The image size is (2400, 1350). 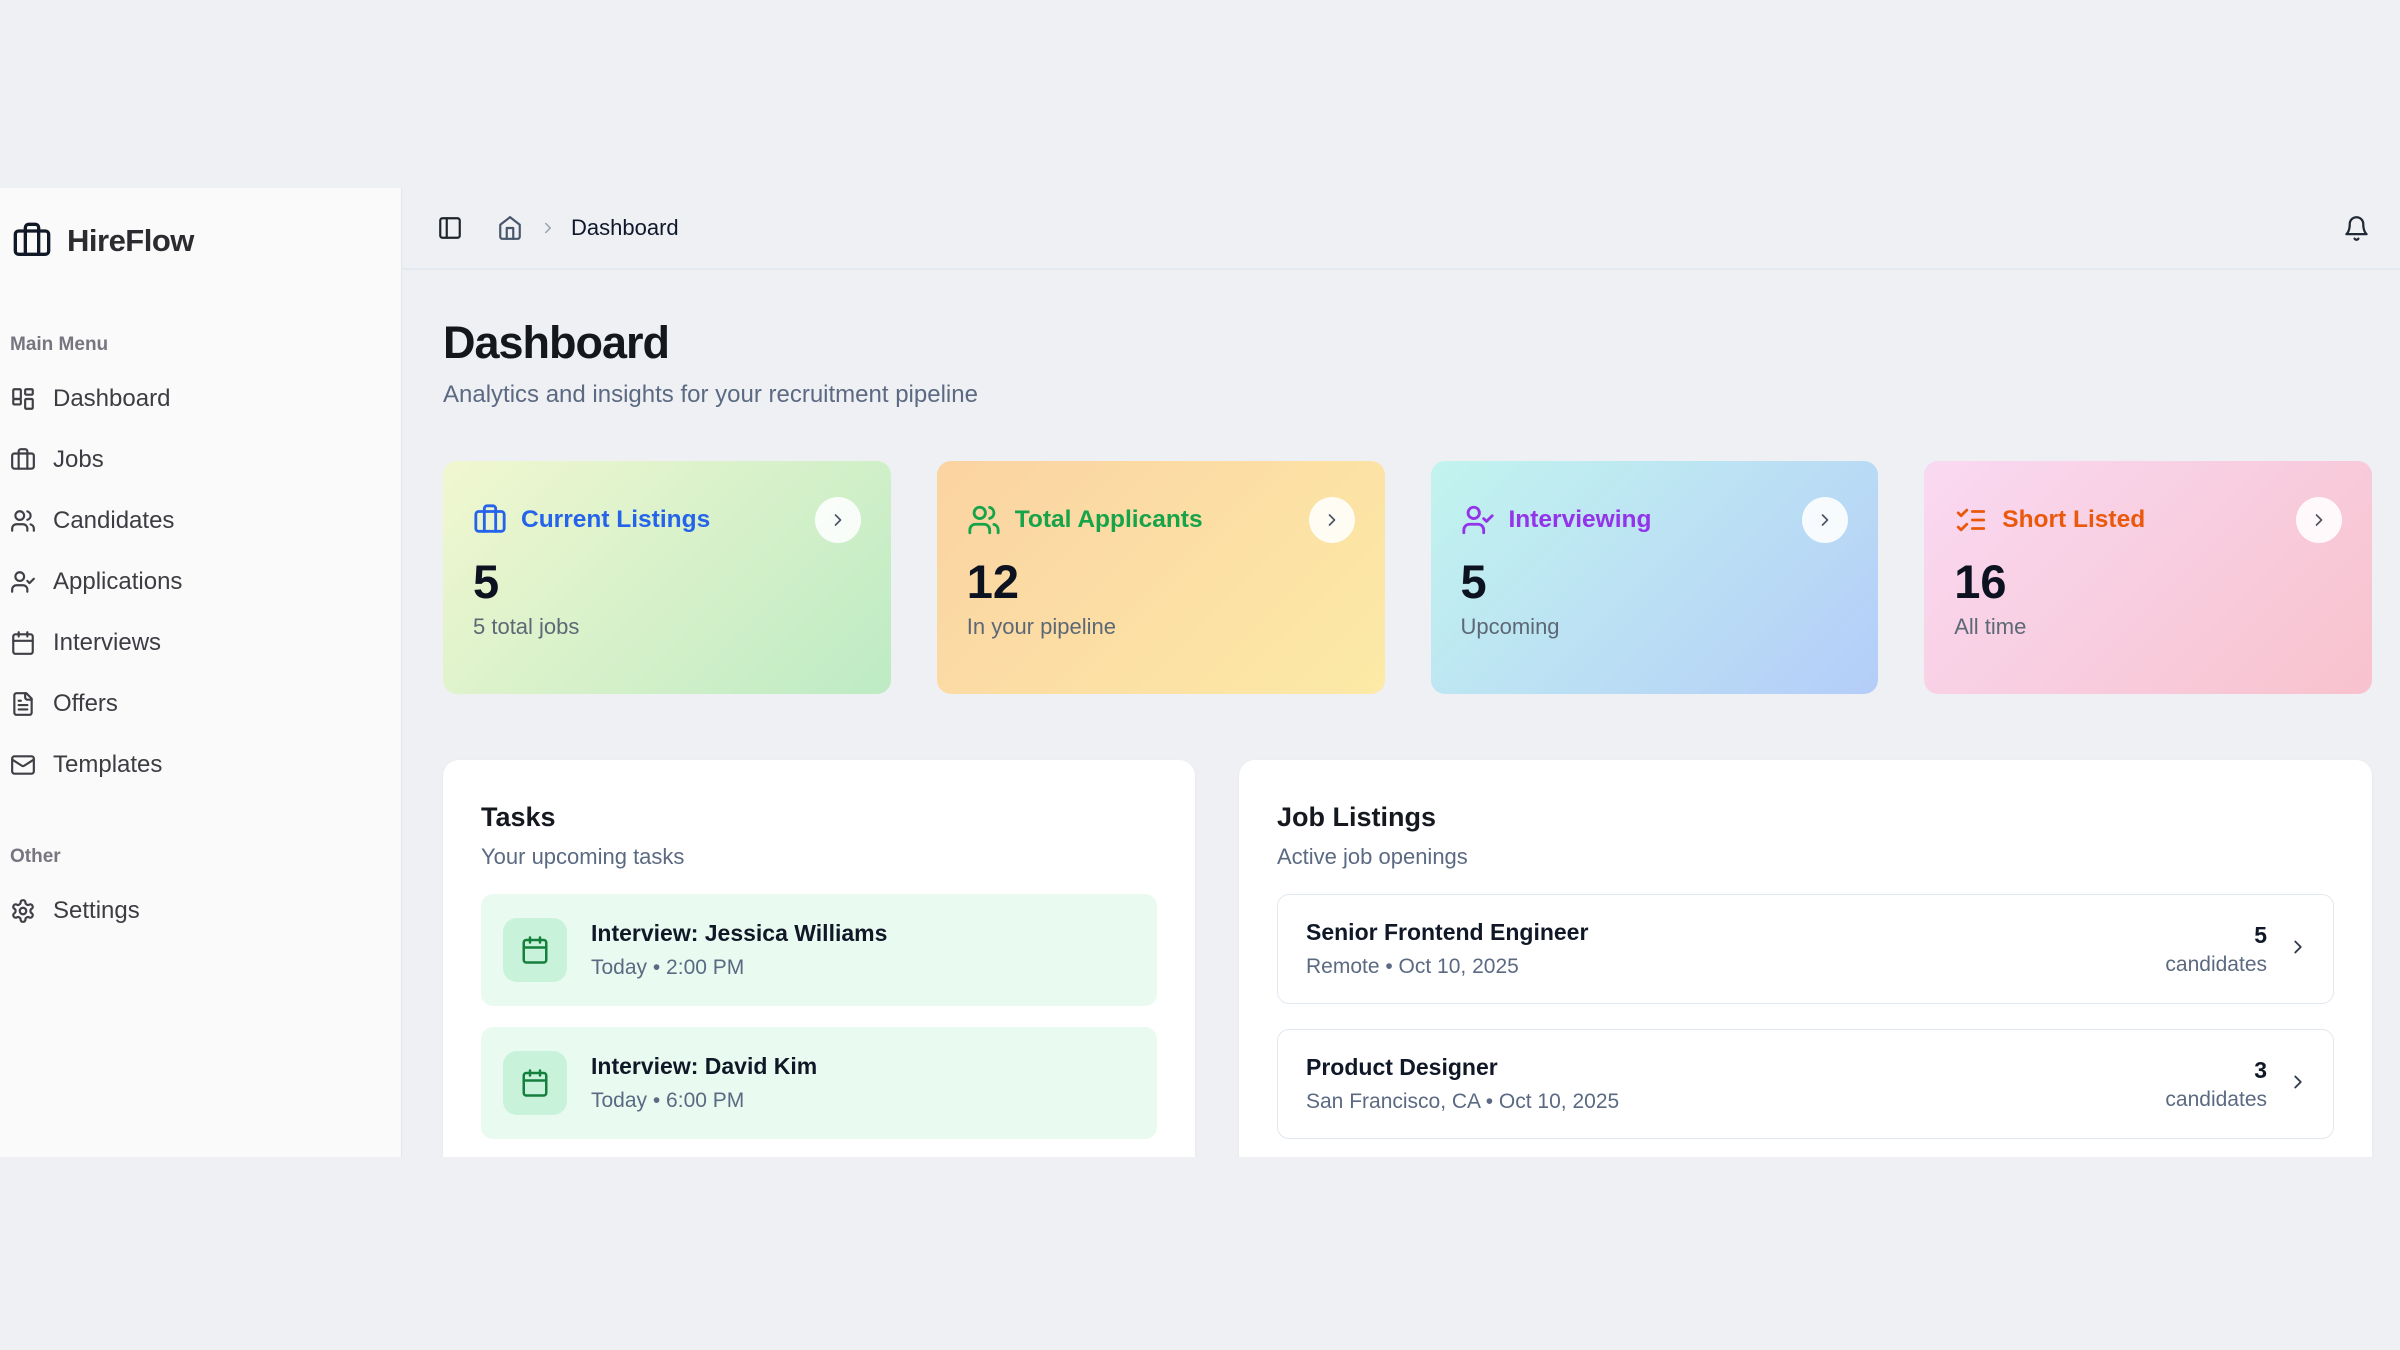 What do you see at coordinates (2148, 577) in the screenshot?
I see `stat-card-short-listed: Short Listed 16 All time` at bounding box center [2148, 577].